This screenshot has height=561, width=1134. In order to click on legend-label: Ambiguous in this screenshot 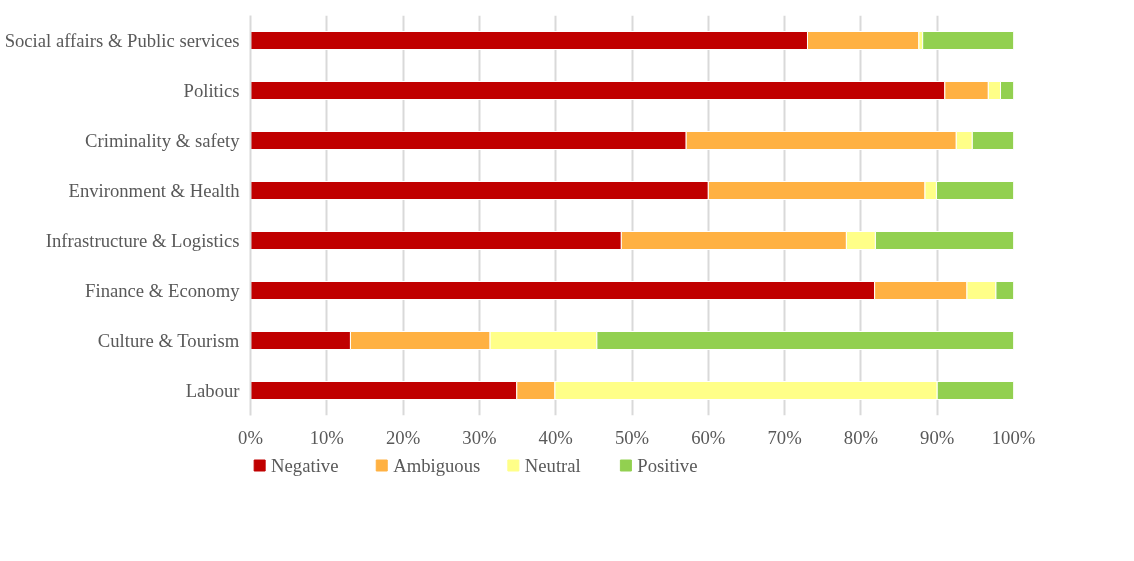, I will do `click(437, 465)`.